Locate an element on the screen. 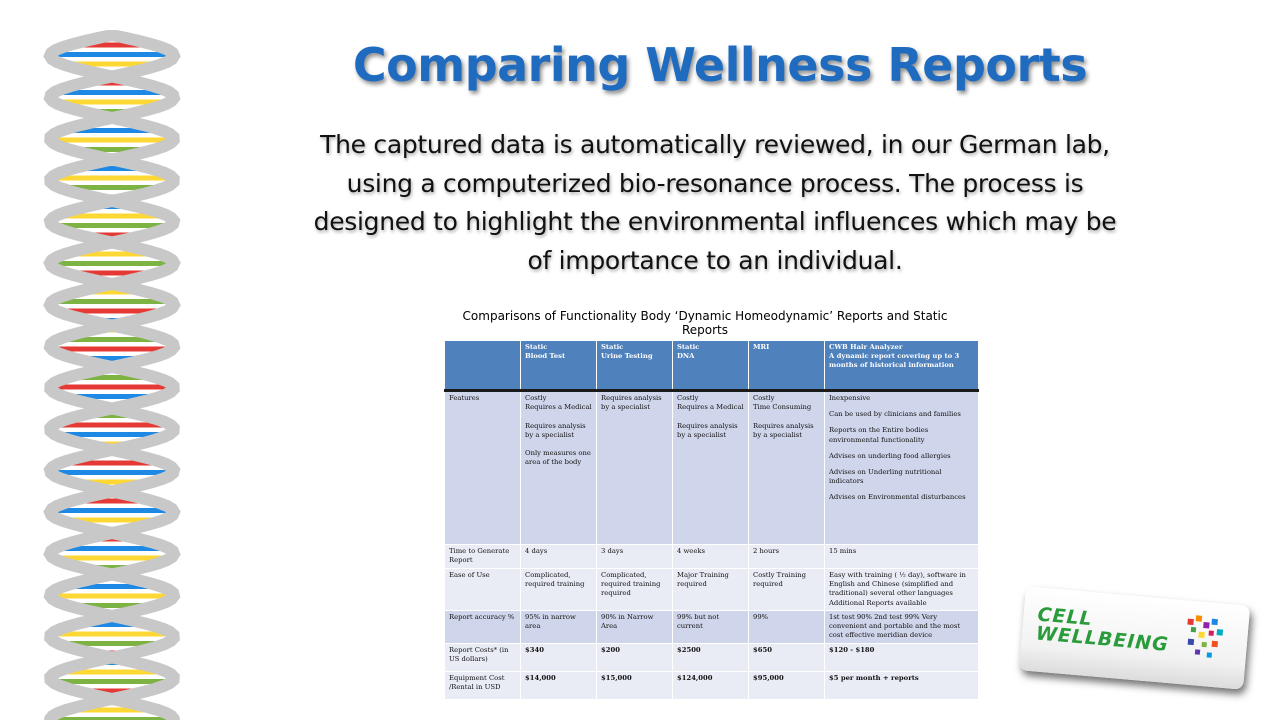 This screenshot has height=720, width=1280. header-sublabel: Urine Testing is located at coordinates (627, 356).